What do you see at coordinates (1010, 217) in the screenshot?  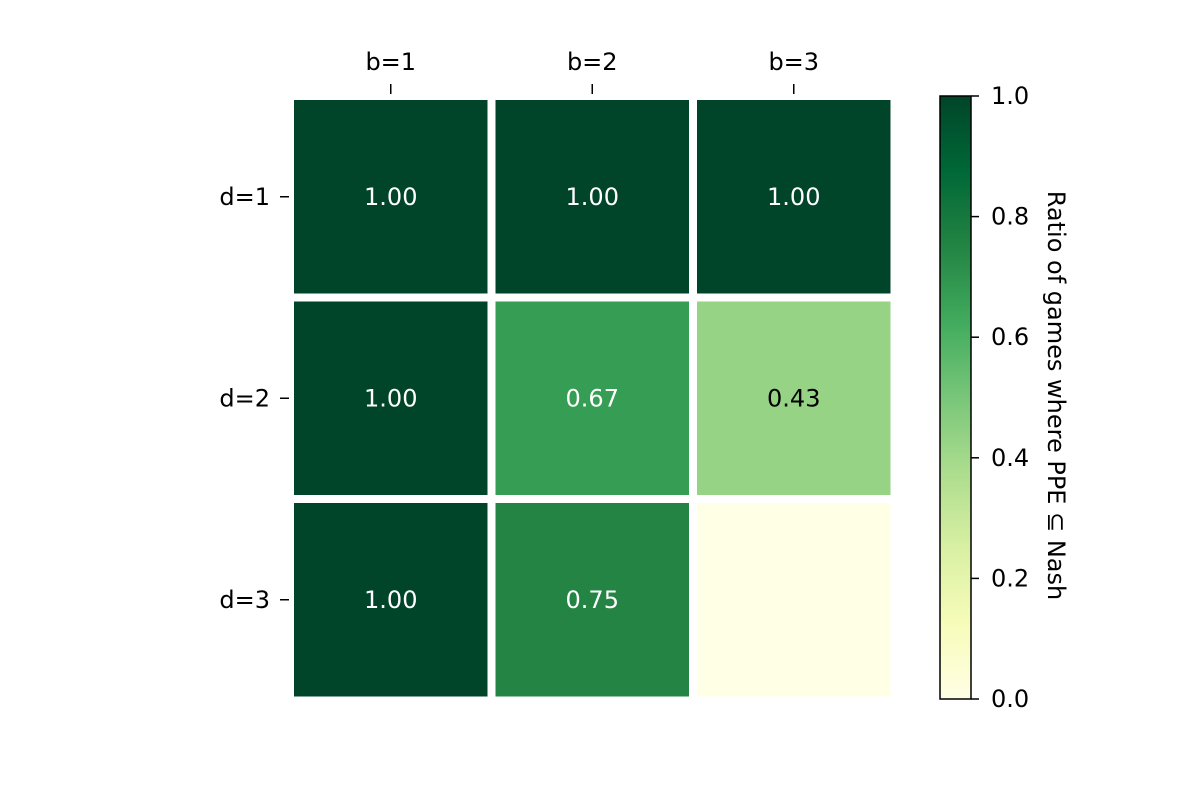 I see `colorbar-tick-label: 0.8` at bounding box center [1010, 217].